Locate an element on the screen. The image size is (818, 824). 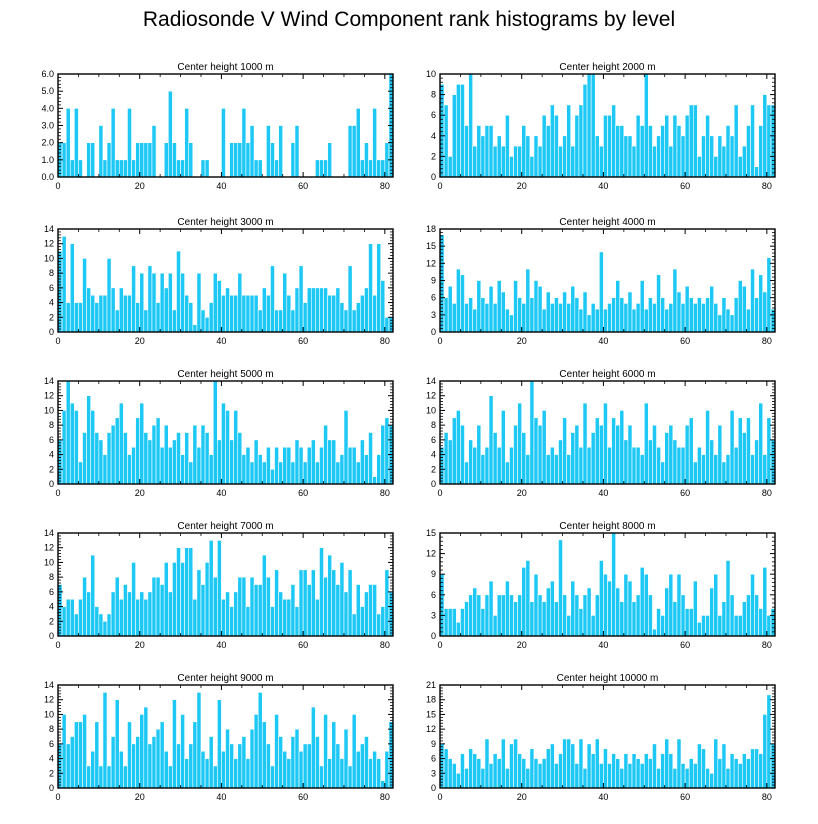
y-tick-label: 14 is located at coordinates (49, 381).